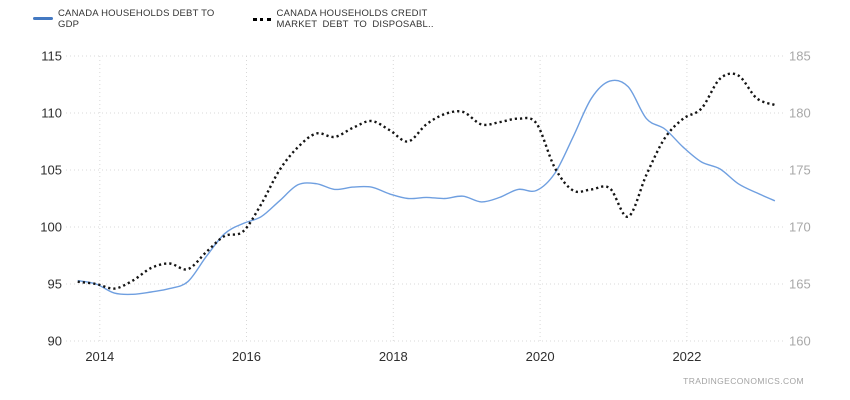 The image size is (850, 400). Describe the element at coordinates (43, 18) in the screenshot. I see `blue-line-swatch-icon` at that location.